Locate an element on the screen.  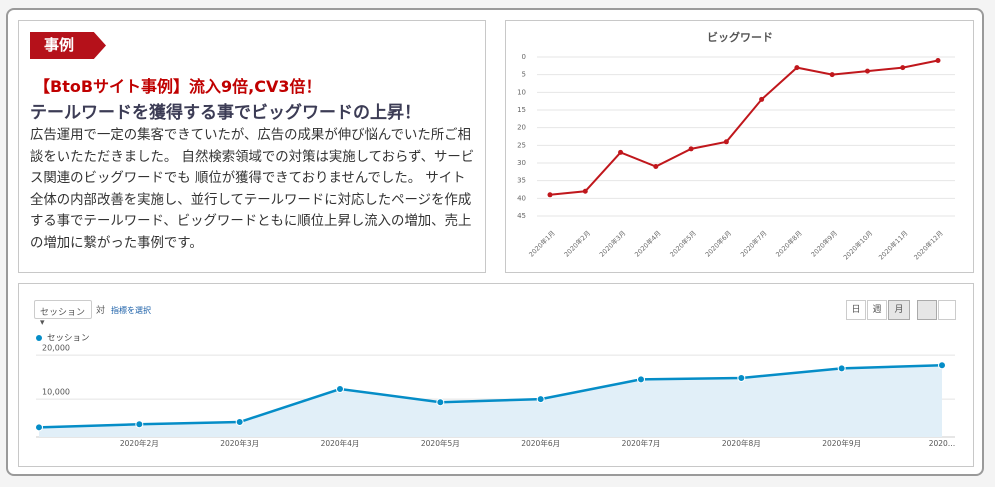
y-tick-label: 35 is located at coordinates (521, 181).